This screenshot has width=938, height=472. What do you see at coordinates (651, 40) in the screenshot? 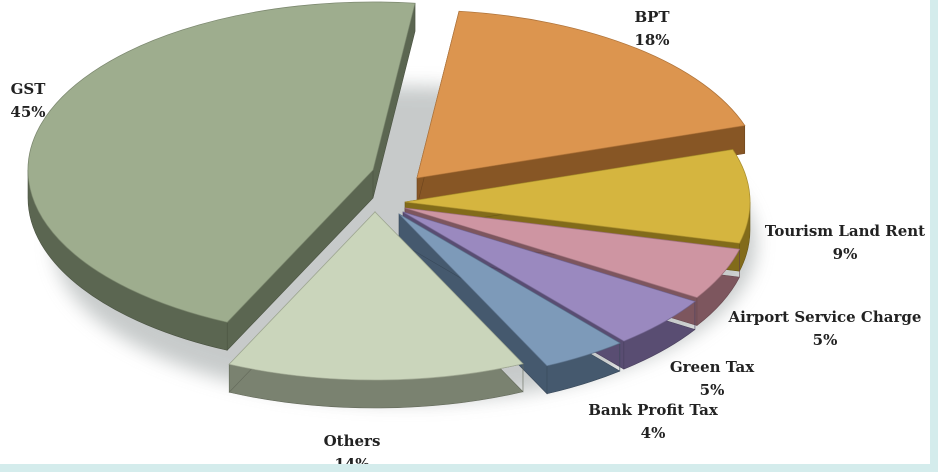
I see `slice-value-bpt: 18%` at bounding box center [651, 40].